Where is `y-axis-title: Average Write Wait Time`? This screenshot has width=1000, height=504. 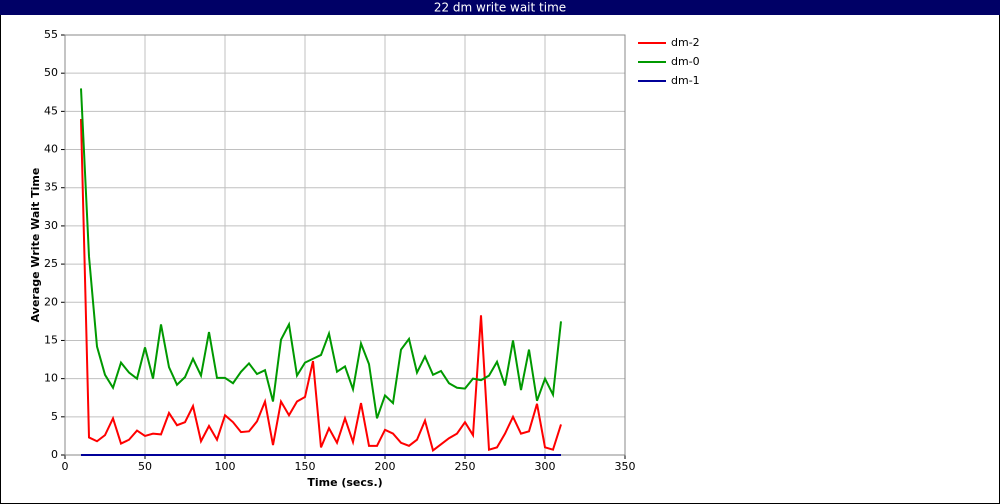 y-axis-title: Average Write Wait Time is located at coordinates (35, 245).